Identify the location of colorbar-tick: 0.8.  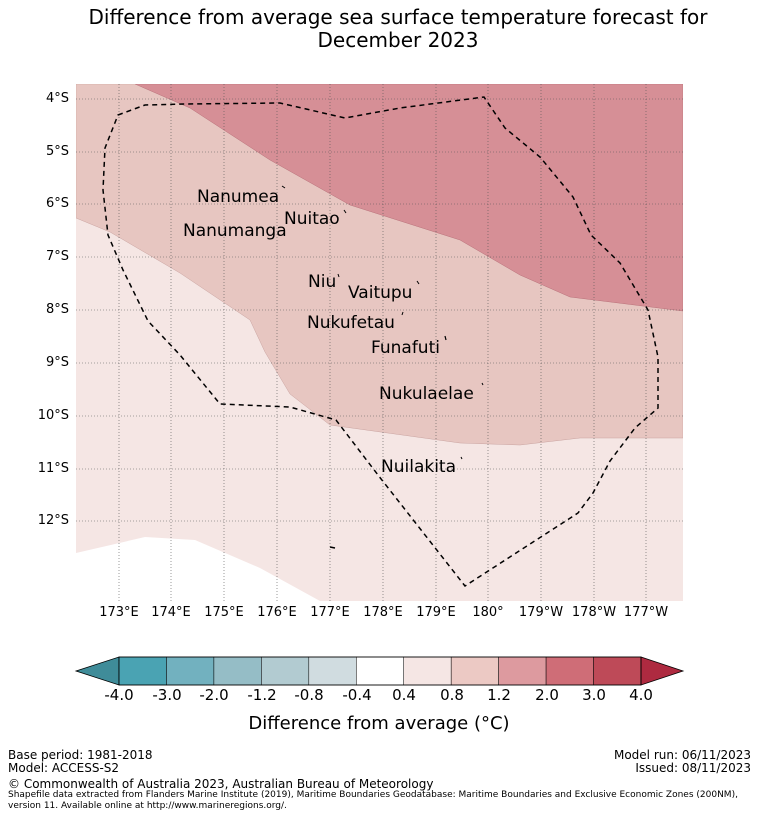
(452, 695).